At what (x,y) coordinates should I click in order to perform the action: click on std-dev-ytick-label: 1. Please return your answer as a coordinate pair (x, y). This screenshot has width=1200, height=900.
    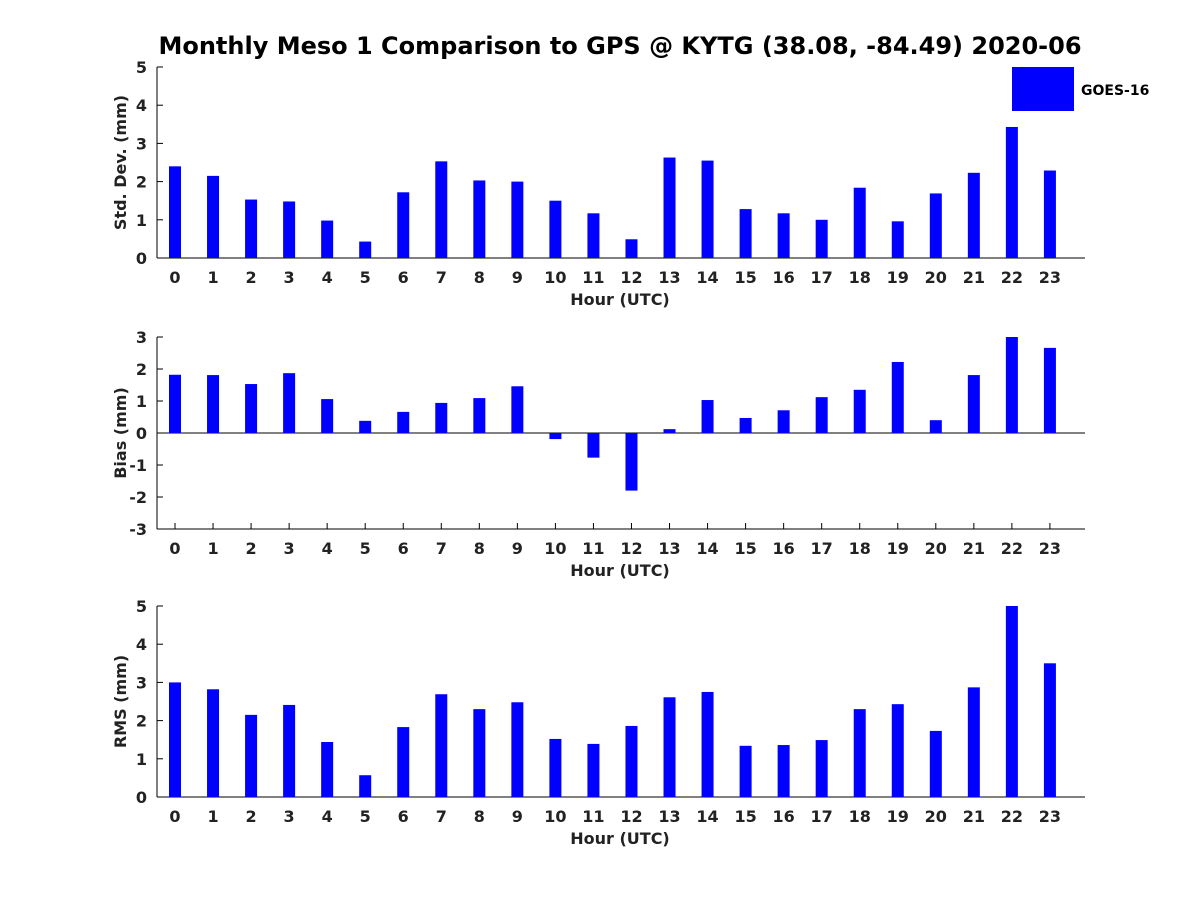
    Looking at the image, I should click on (141, 220).